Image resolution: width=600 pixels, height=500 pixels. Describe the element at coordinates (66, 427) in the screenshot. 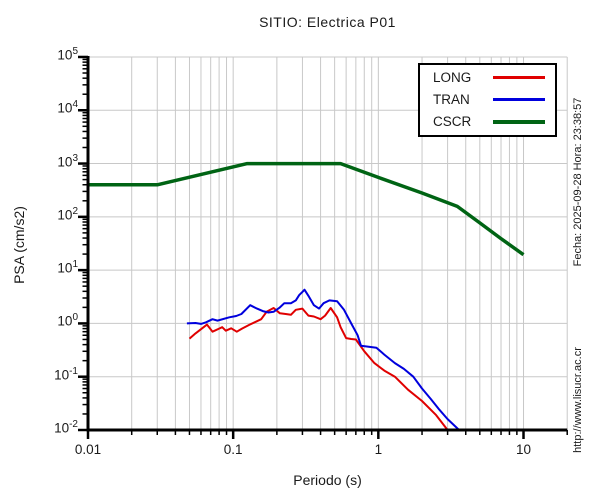

I see `y-tick-label-10e-2: 10⁻²` at that location.